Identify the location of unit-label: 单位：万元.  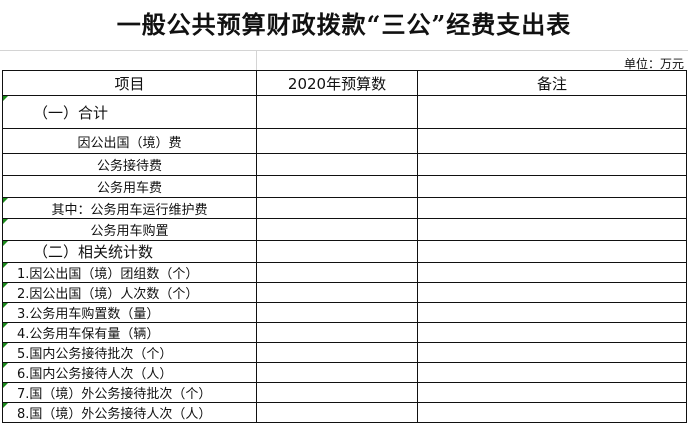
(653, 64).